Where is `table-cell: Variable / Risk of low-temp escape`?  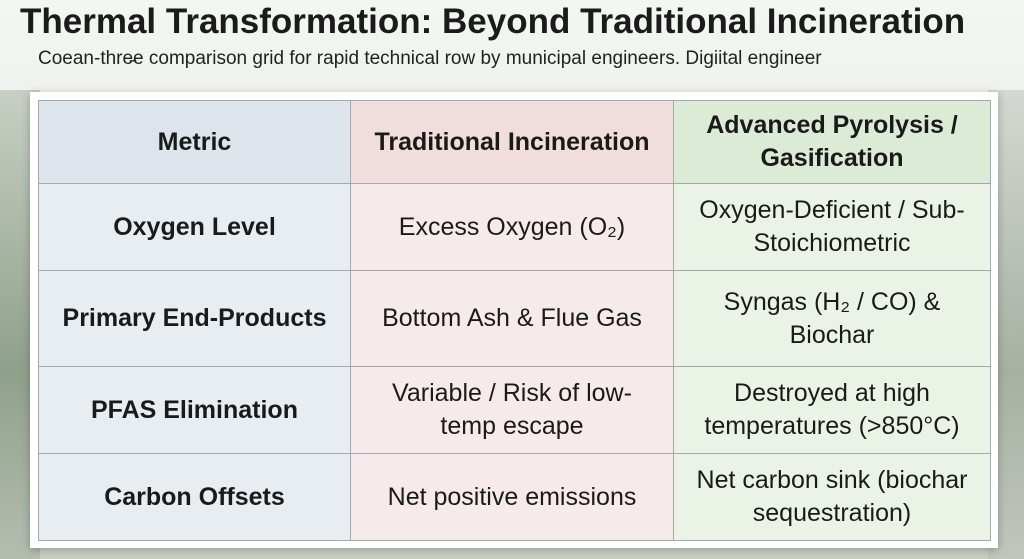
table-cell: Variable / Risk of low-temp escape is located at coordinates (512, 410).